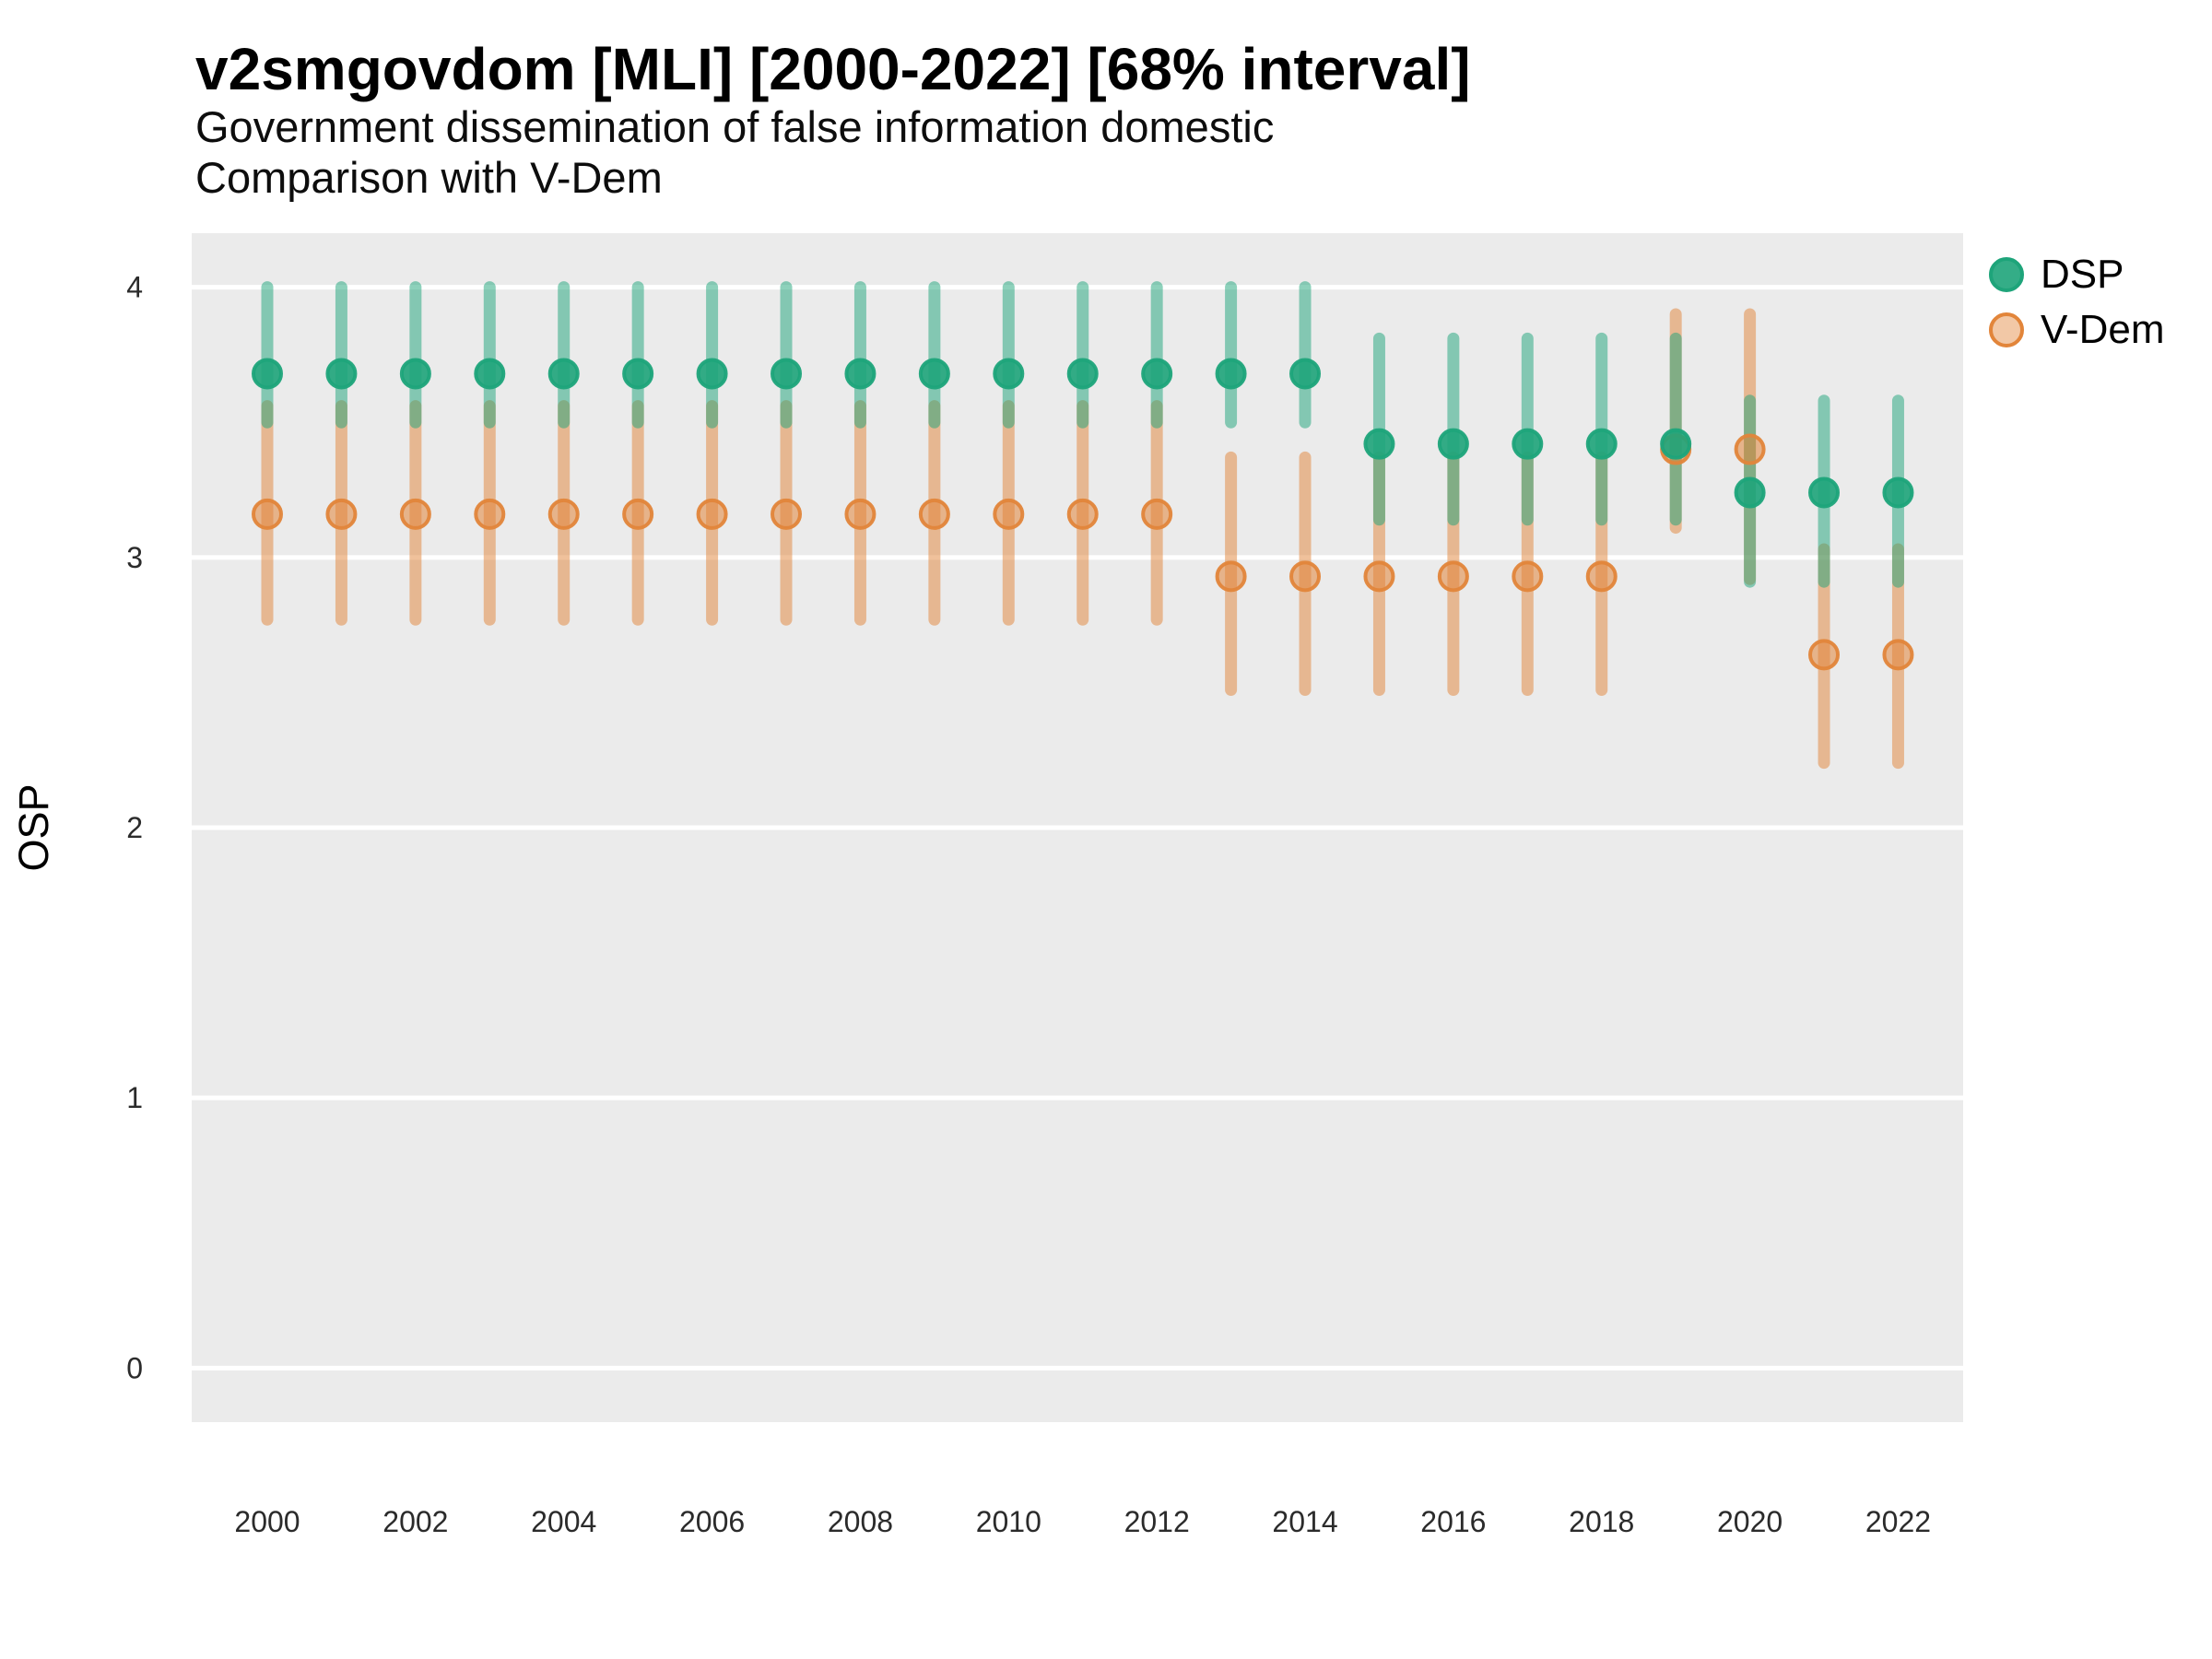  I want to click on page-subtitle-line2: Comparison with V-Dem, so click(429, 177).